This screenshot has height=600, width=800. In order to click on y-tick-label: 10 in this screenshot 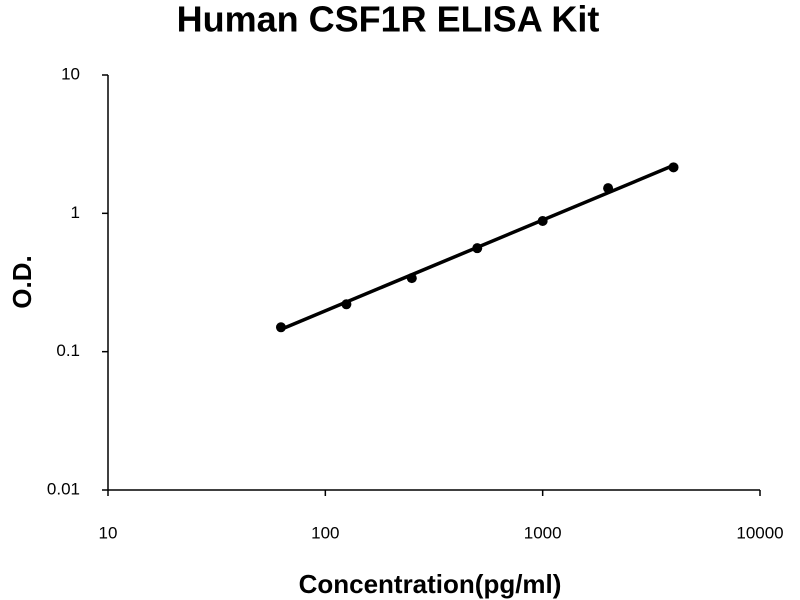, I will do `click(70, 73)`.